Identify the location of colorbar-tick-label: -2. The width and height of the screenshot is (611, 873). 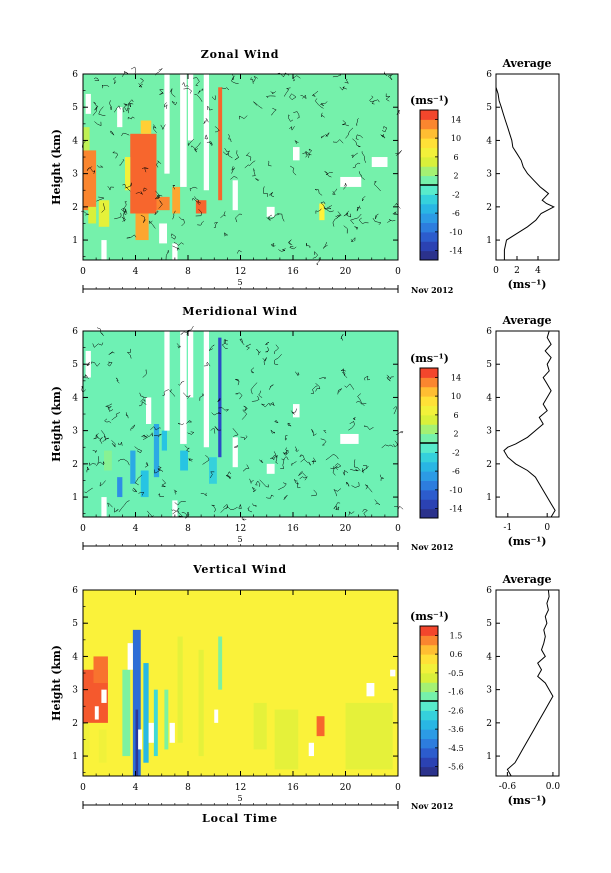
(456, 452).